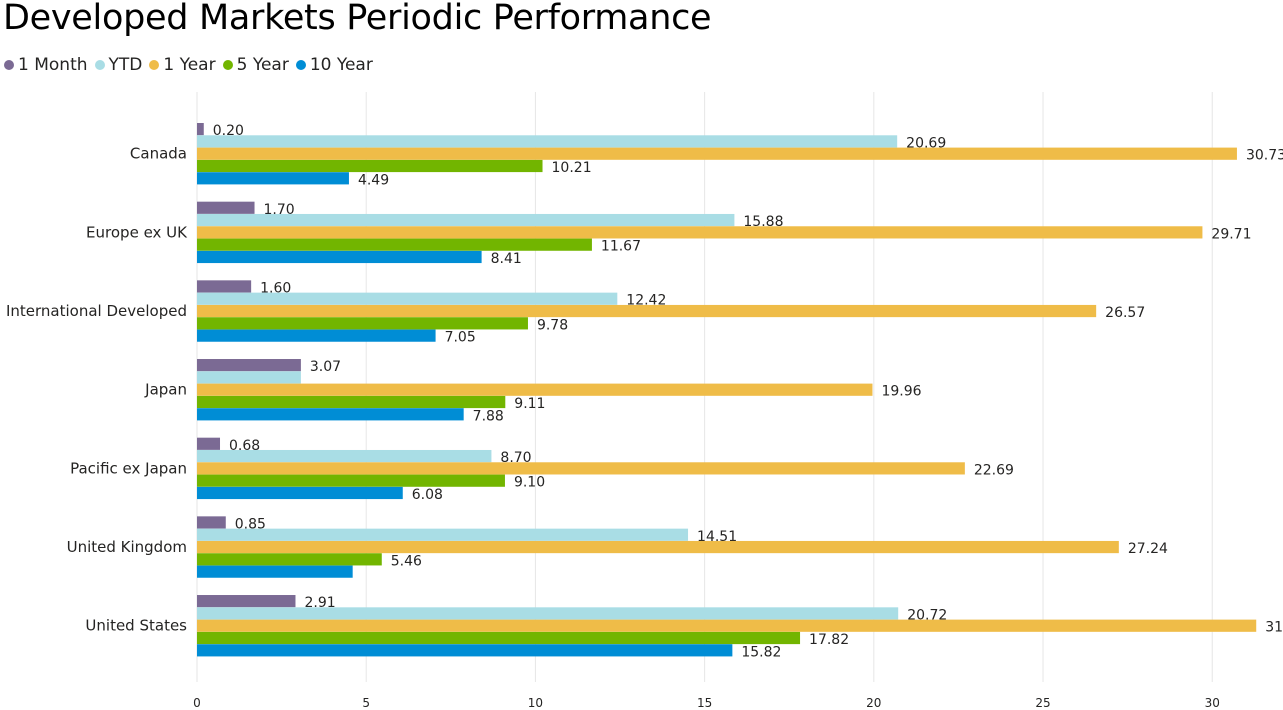  What do you see at coordinates (621, 247) in the screenshot?
I see `data-label: 11.67` at bounding box center [621, 247].